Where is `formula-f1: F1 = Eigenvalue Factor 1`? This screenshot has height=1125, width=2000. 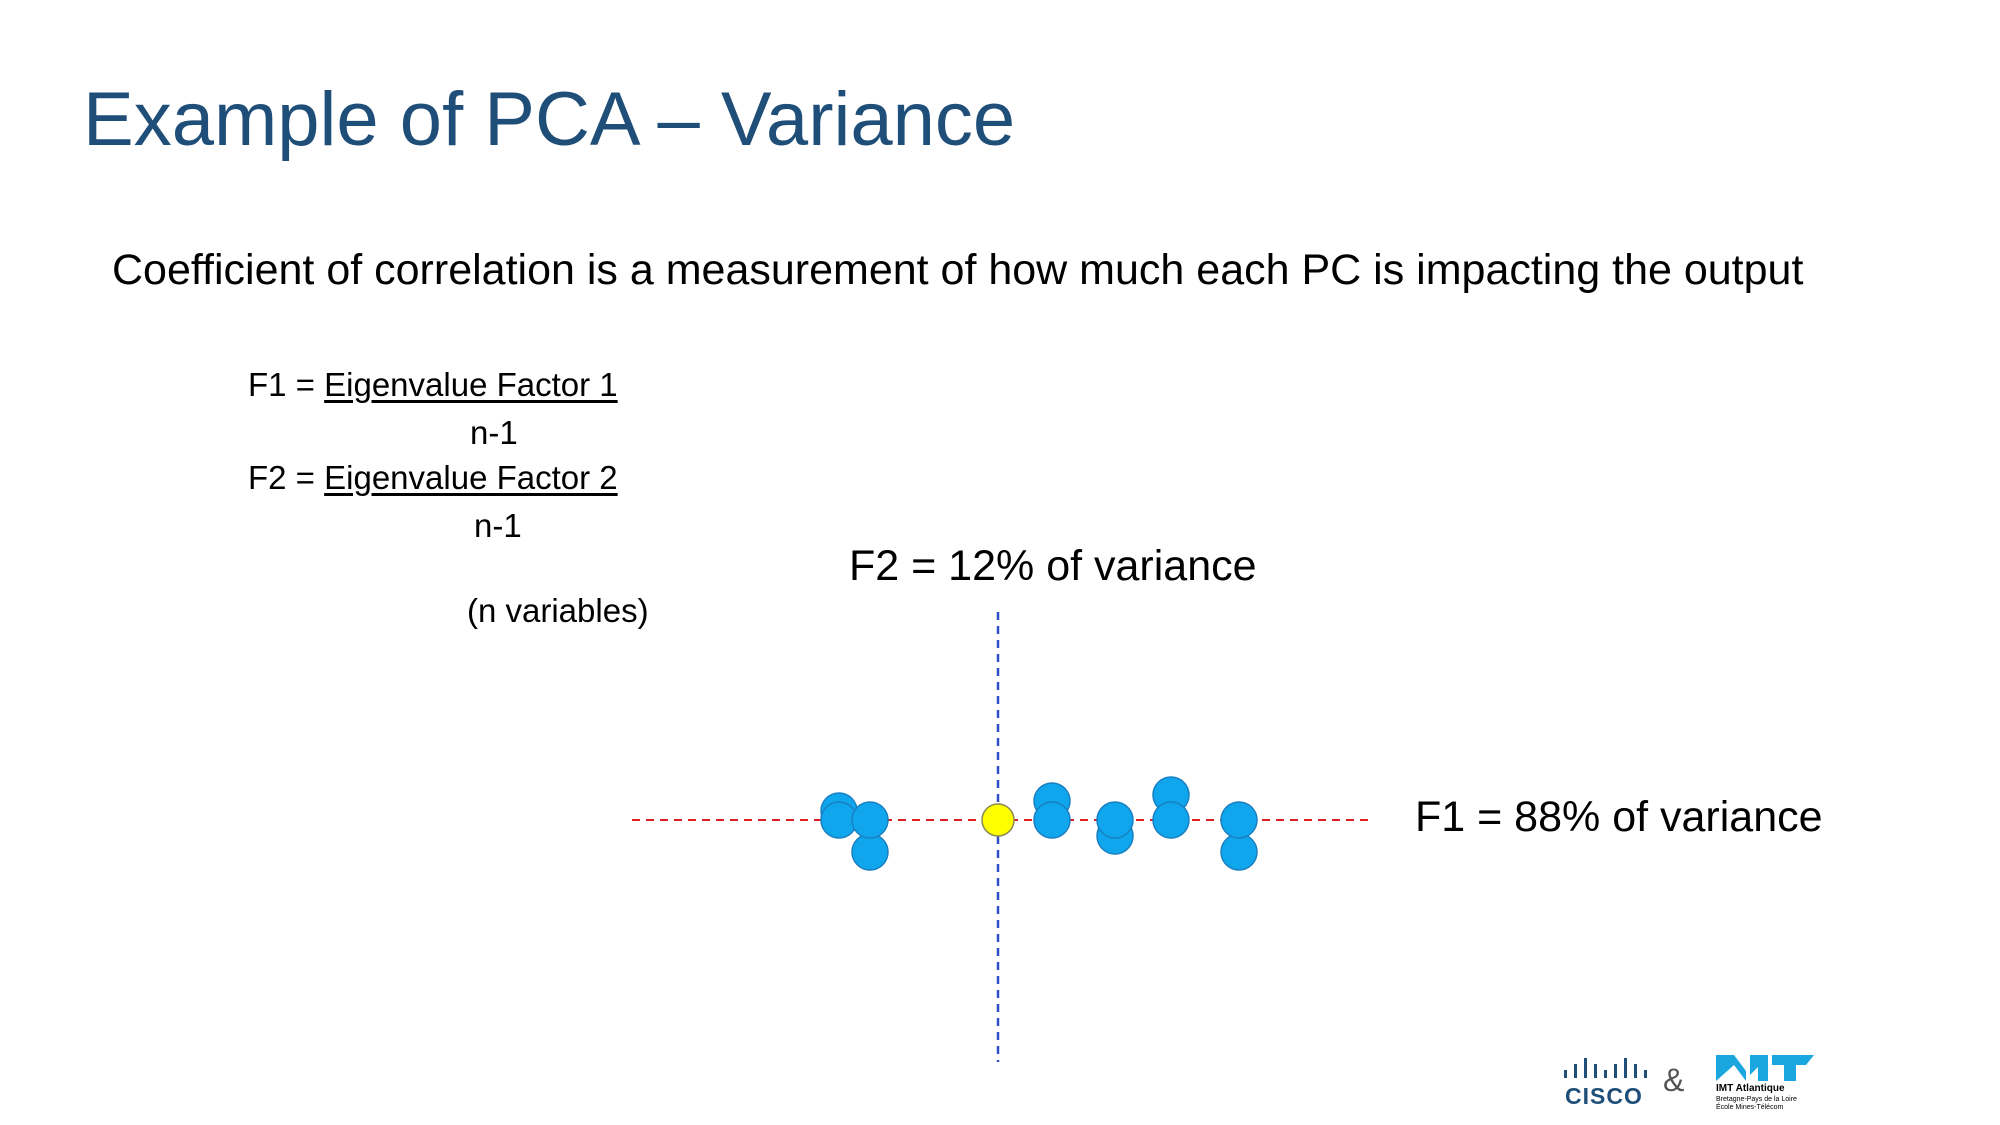
formula-f1: F1 = Eigenvalue Factor 1 is located at coordinates (433, 385).